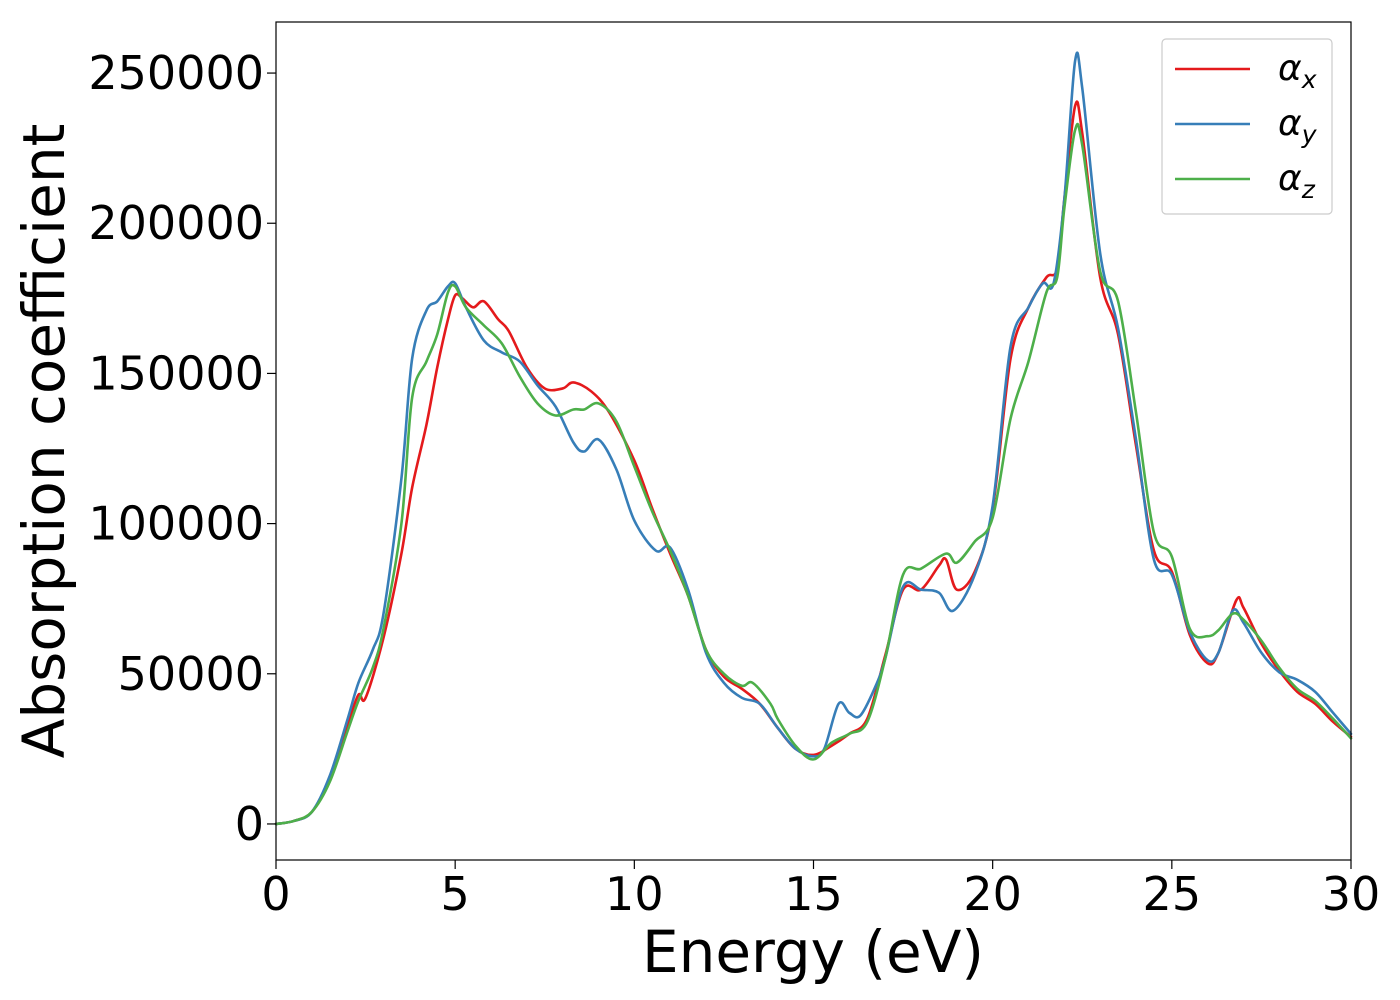  I want to click on y-tick-label: 0, so click(249, 824).